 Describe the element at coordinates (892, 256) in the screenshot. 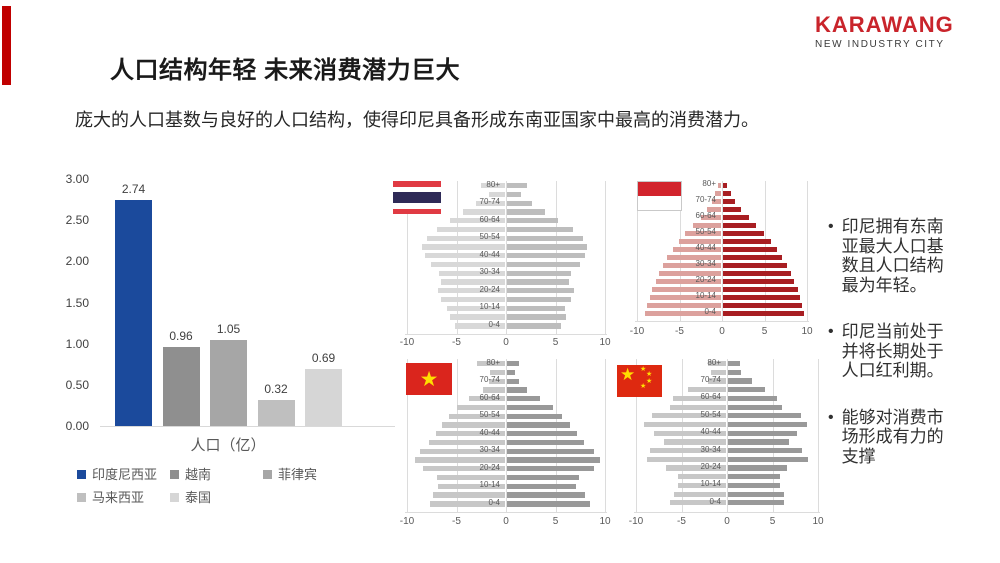

I see `key-point-text: 印尼拥有东南 亚最大人口基 数且人口结构 最为年轻。` at that location.